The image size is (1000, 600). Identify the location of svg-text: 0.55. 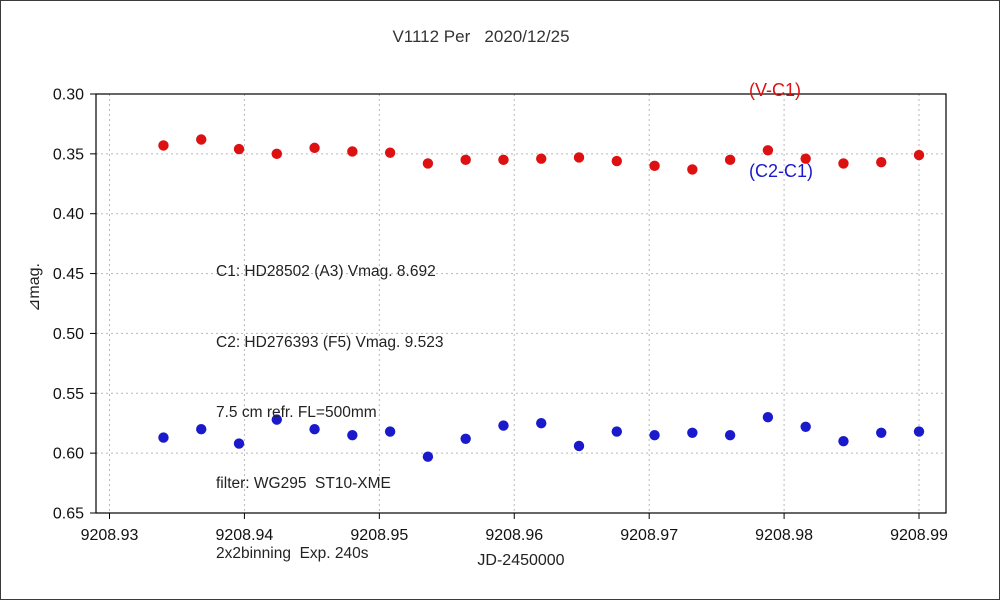
(68, 394).